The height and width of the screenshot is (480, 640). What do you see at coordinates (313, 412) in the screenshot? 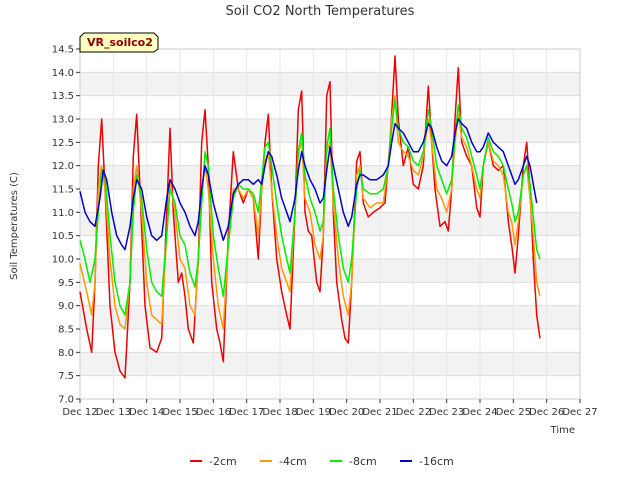
I see `x-tick-label: Dec 19` at bounding box center [313, 412].